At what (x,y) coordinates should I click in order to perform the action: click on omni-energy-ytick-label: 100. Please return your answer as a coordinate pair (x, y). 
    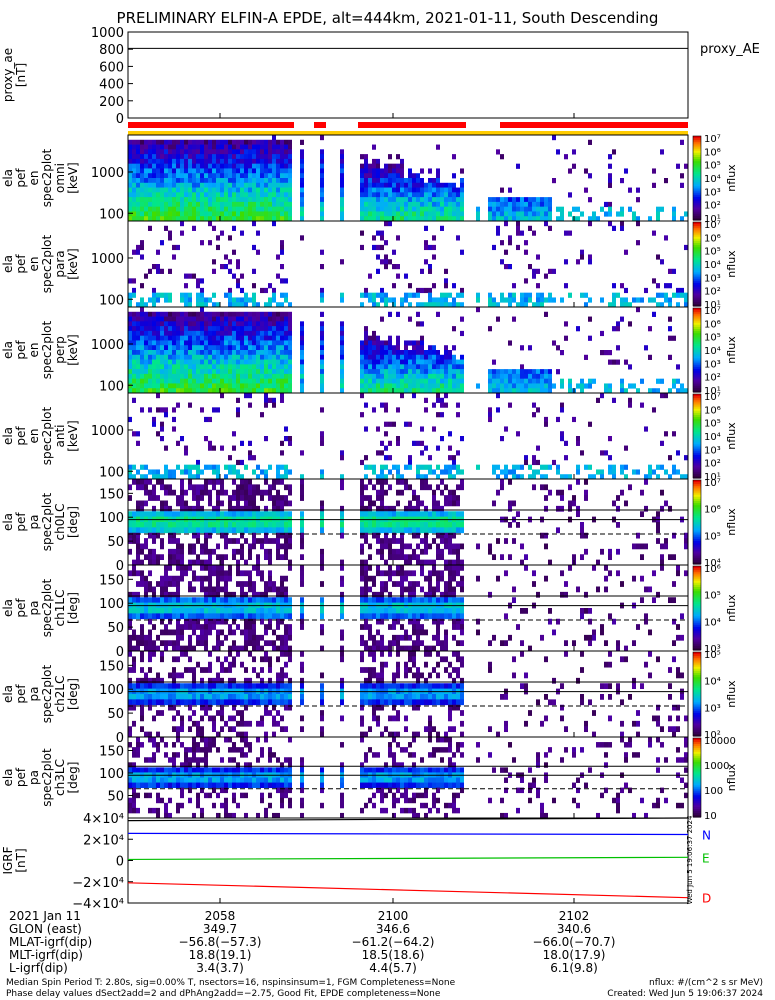
    Looking at the image, I should click on (111, 214).